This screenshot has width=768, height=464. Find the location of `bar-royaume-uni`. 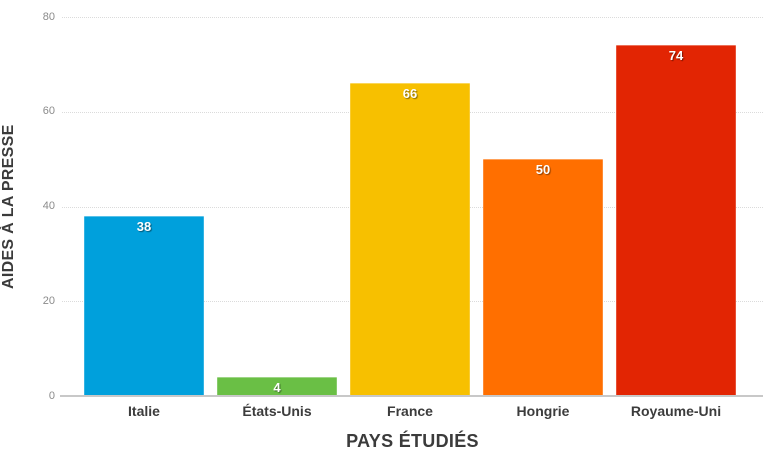

bar-royaume-uni is located at coordinates (676, 220).